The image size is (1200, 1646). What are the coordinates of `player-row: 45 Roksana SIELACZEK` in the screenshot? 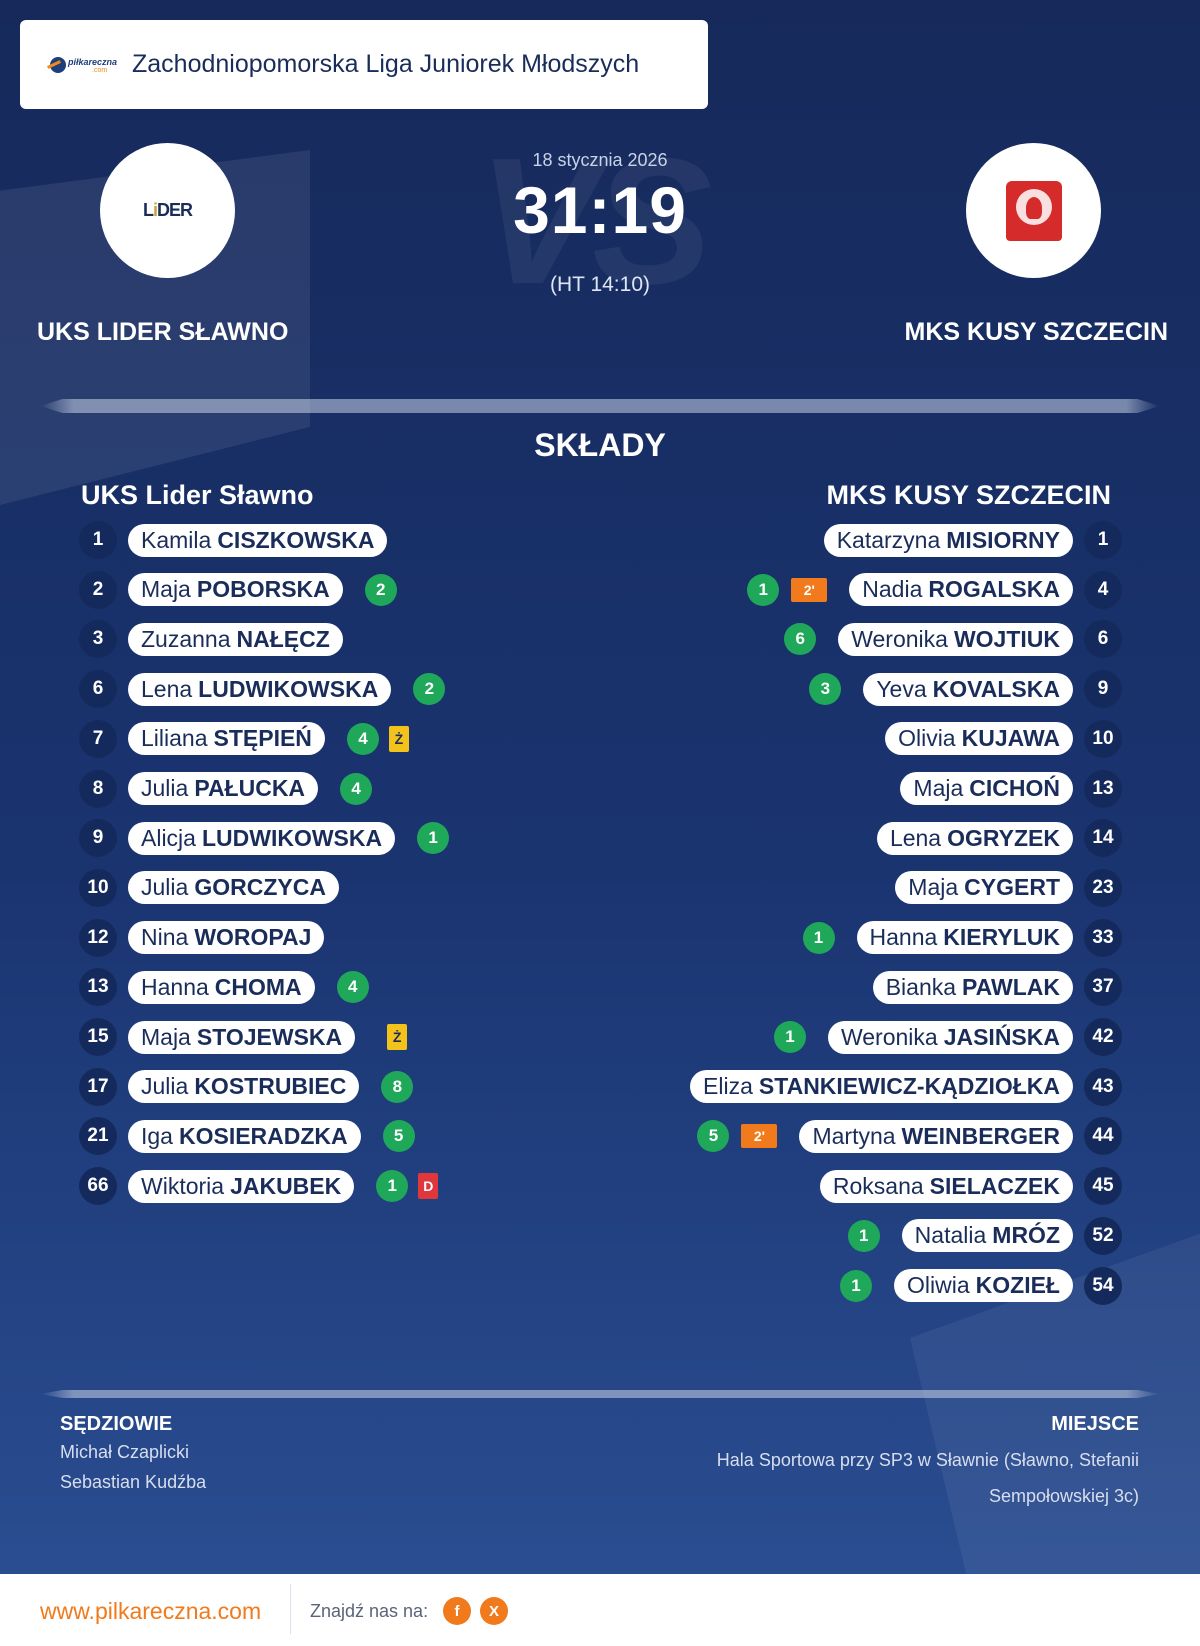 It's located at (960, 1186).